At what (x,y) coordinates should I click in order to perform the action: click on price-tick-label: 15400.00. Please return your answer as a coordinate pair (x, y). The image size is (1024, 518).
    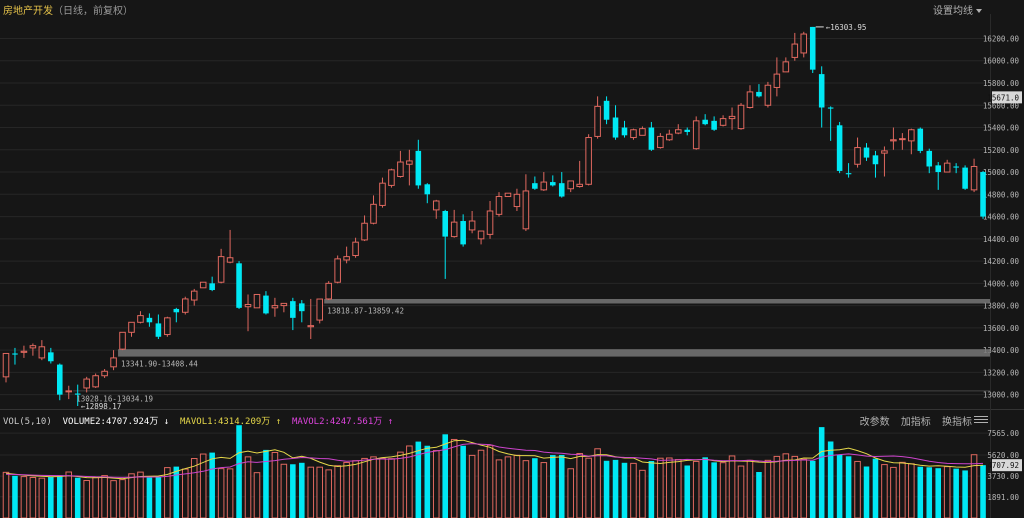
    Looking at the image, I should click on (1001, 128).